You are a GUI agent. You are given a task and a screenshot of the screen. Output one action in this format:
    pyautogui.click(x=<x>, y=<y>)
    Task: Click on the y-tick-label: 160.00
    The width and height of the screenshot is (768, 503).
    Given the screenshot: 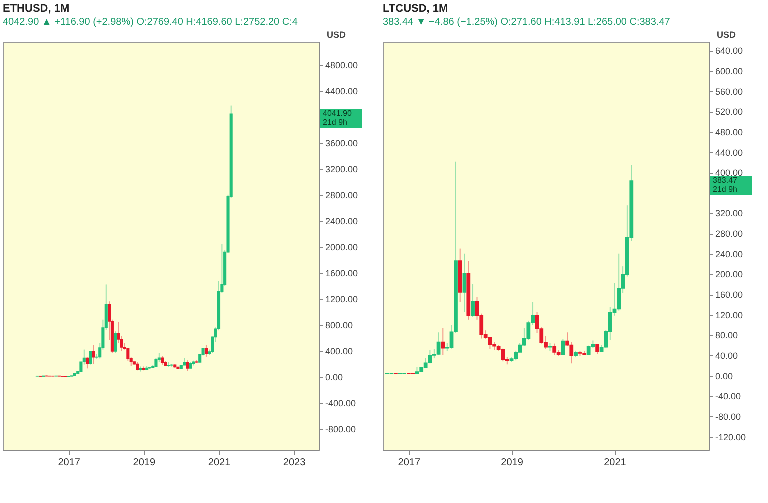 What is the action you would take?
    pyautogui.click(x=730, y=295)
    